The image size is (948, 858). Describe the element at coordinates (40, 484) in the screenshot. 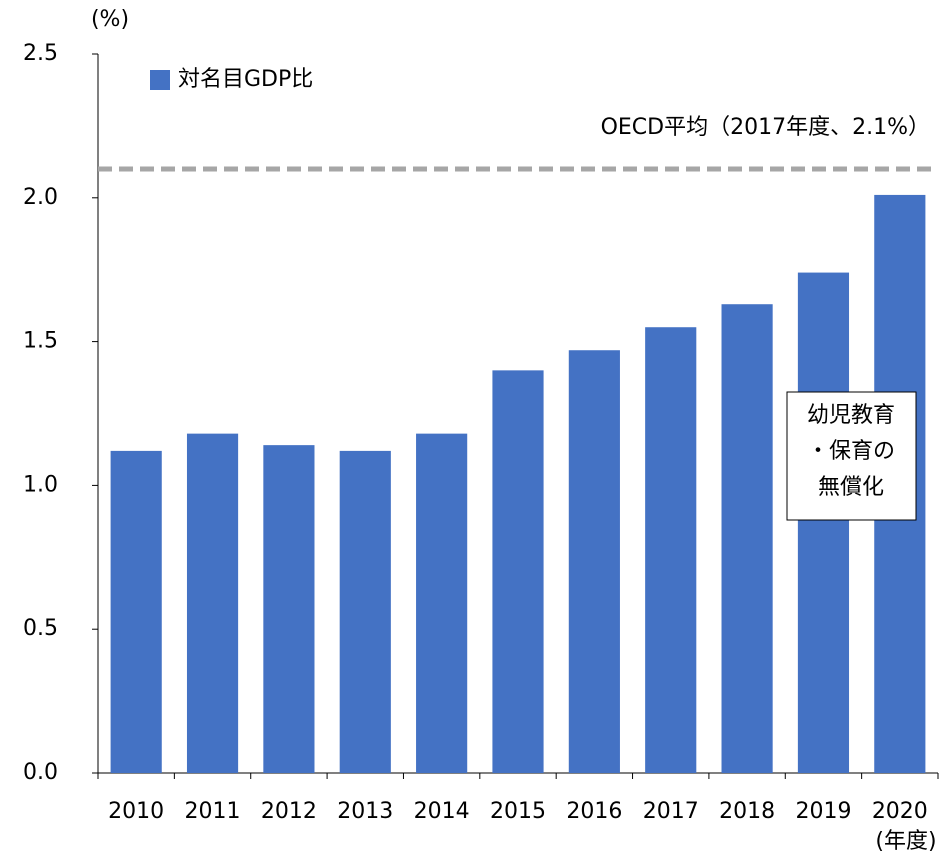

I see `y-tick-label: 1.0` at that location.